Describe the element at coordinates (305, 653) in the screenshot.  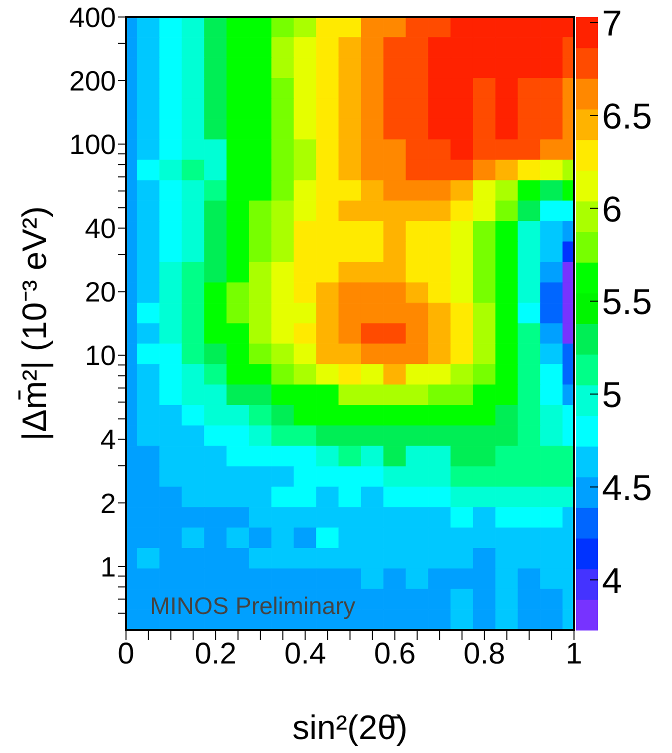
I see `x-tick-label: 0.4` at that location.